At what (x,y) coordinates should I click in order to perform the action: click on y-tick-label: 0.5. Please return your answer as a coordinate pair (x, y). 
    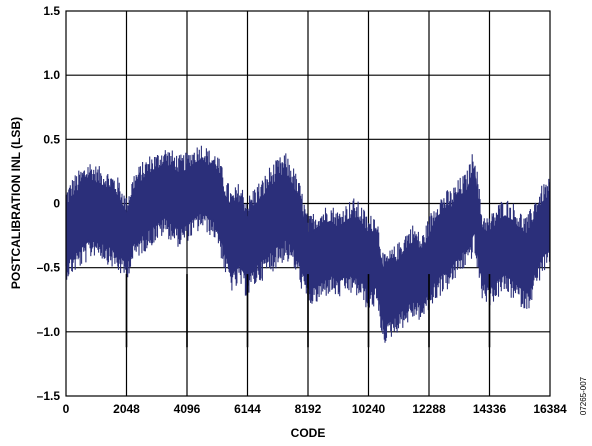
    Looking at the image, I should click on (51, 139).